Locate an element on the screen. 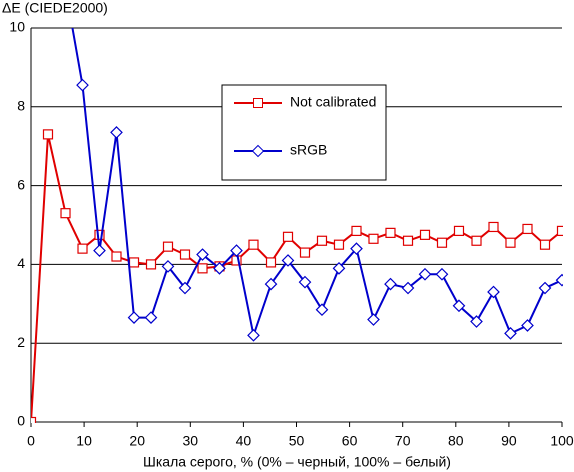 This screenshot has width=574, height=472. x-tick-label: 10 is located at coordinates (84, 441).